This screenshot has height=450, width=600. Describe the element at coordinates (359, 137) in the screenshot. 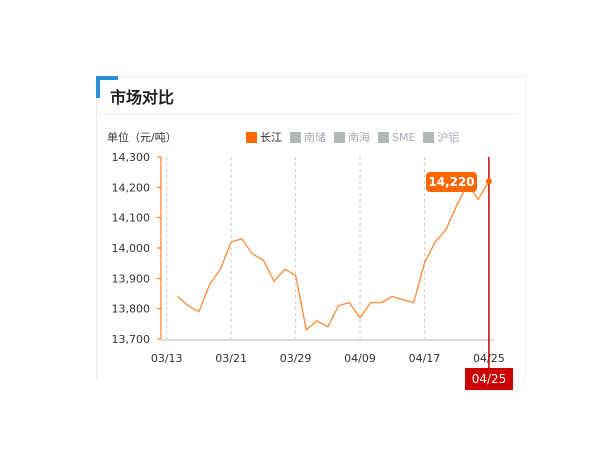

I see `legend-label: 南海` at that location.